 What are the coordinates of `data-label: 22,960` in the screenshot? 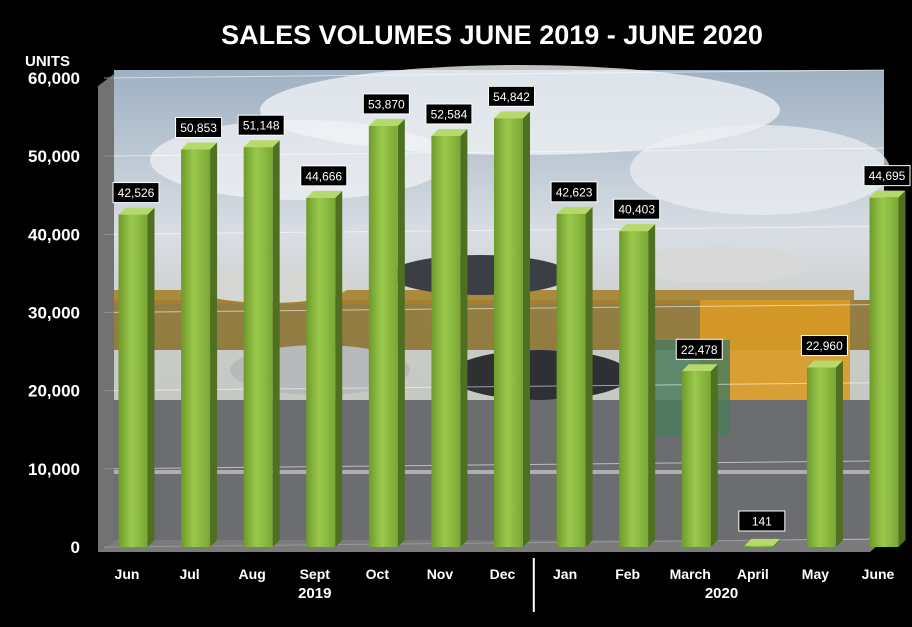 It's located at (824, 346).